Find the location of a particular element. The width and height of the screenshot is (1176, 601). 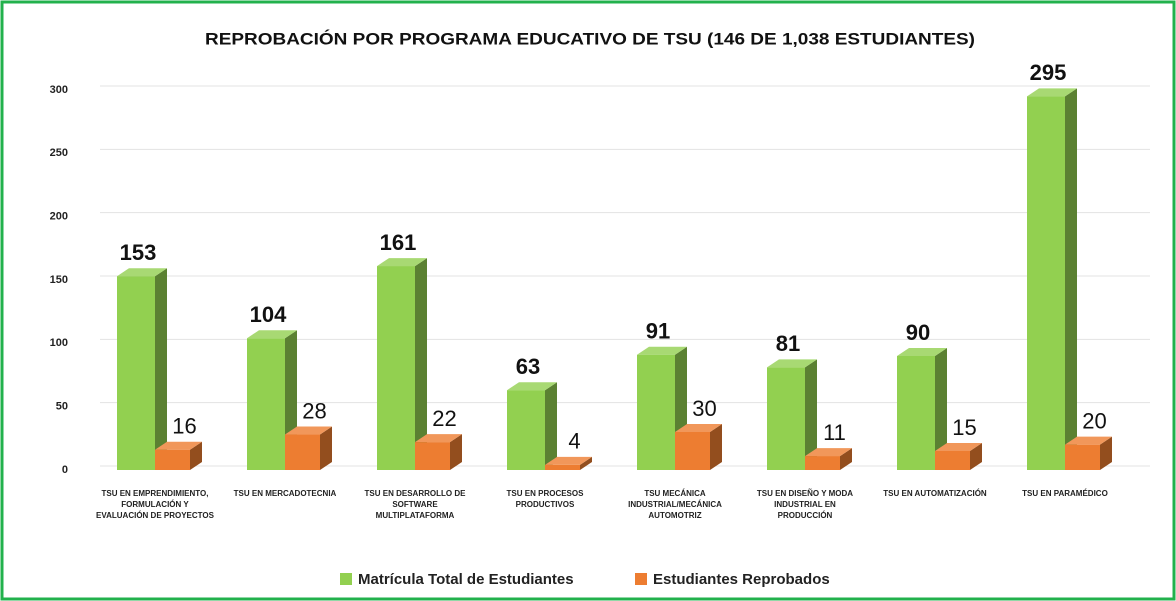

y-tick-label: 50 is located at coordinates (62, 407).